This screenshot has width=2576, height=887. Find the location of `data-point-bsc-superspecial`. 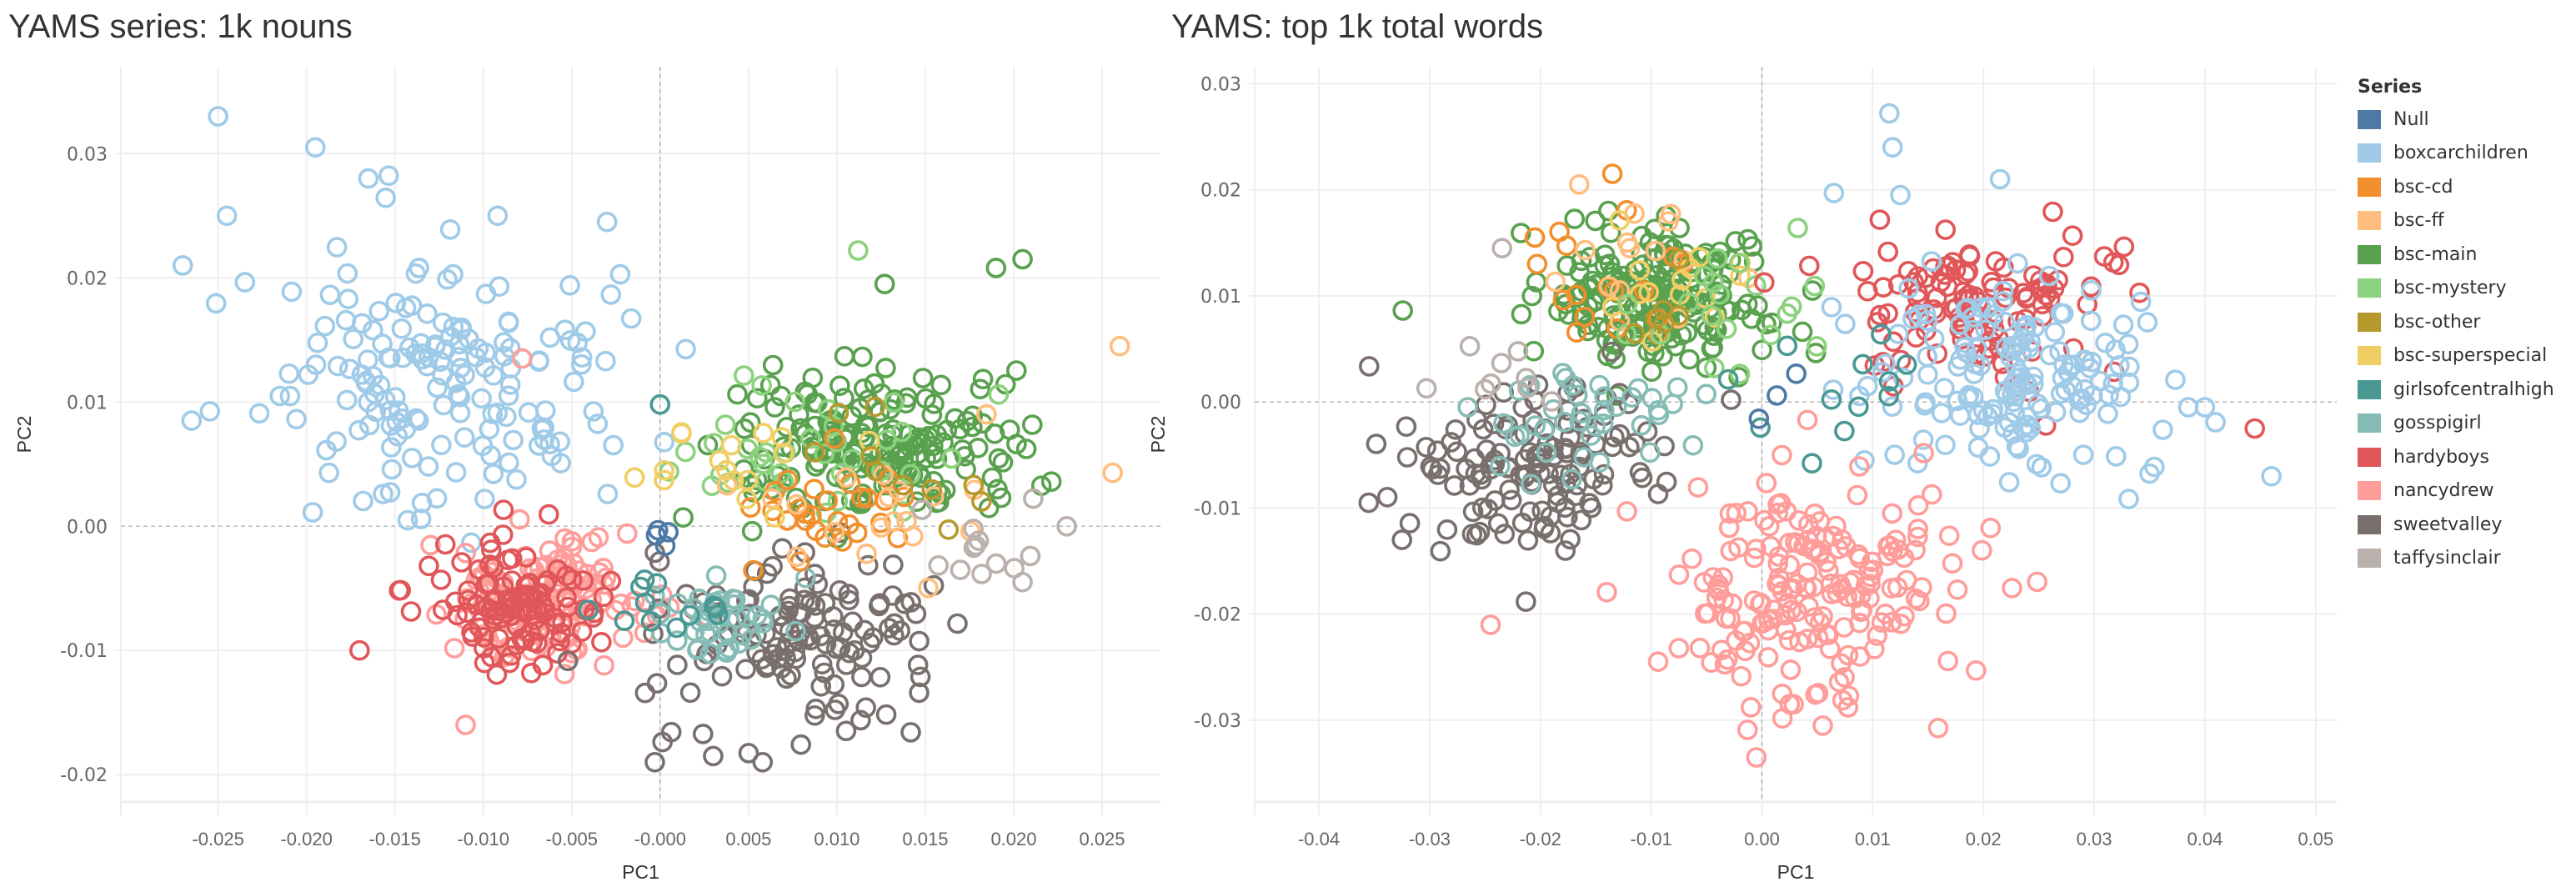

data-point-bsc-superspecial is located at coordinates (783, 453).